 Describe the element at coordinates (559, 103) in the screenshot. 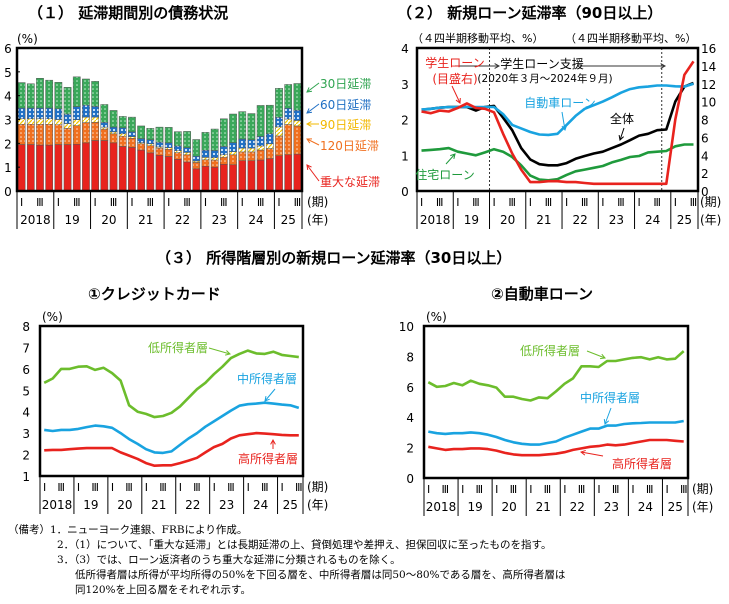

I see `auto-loan-label: 自動車ローン` at that location.